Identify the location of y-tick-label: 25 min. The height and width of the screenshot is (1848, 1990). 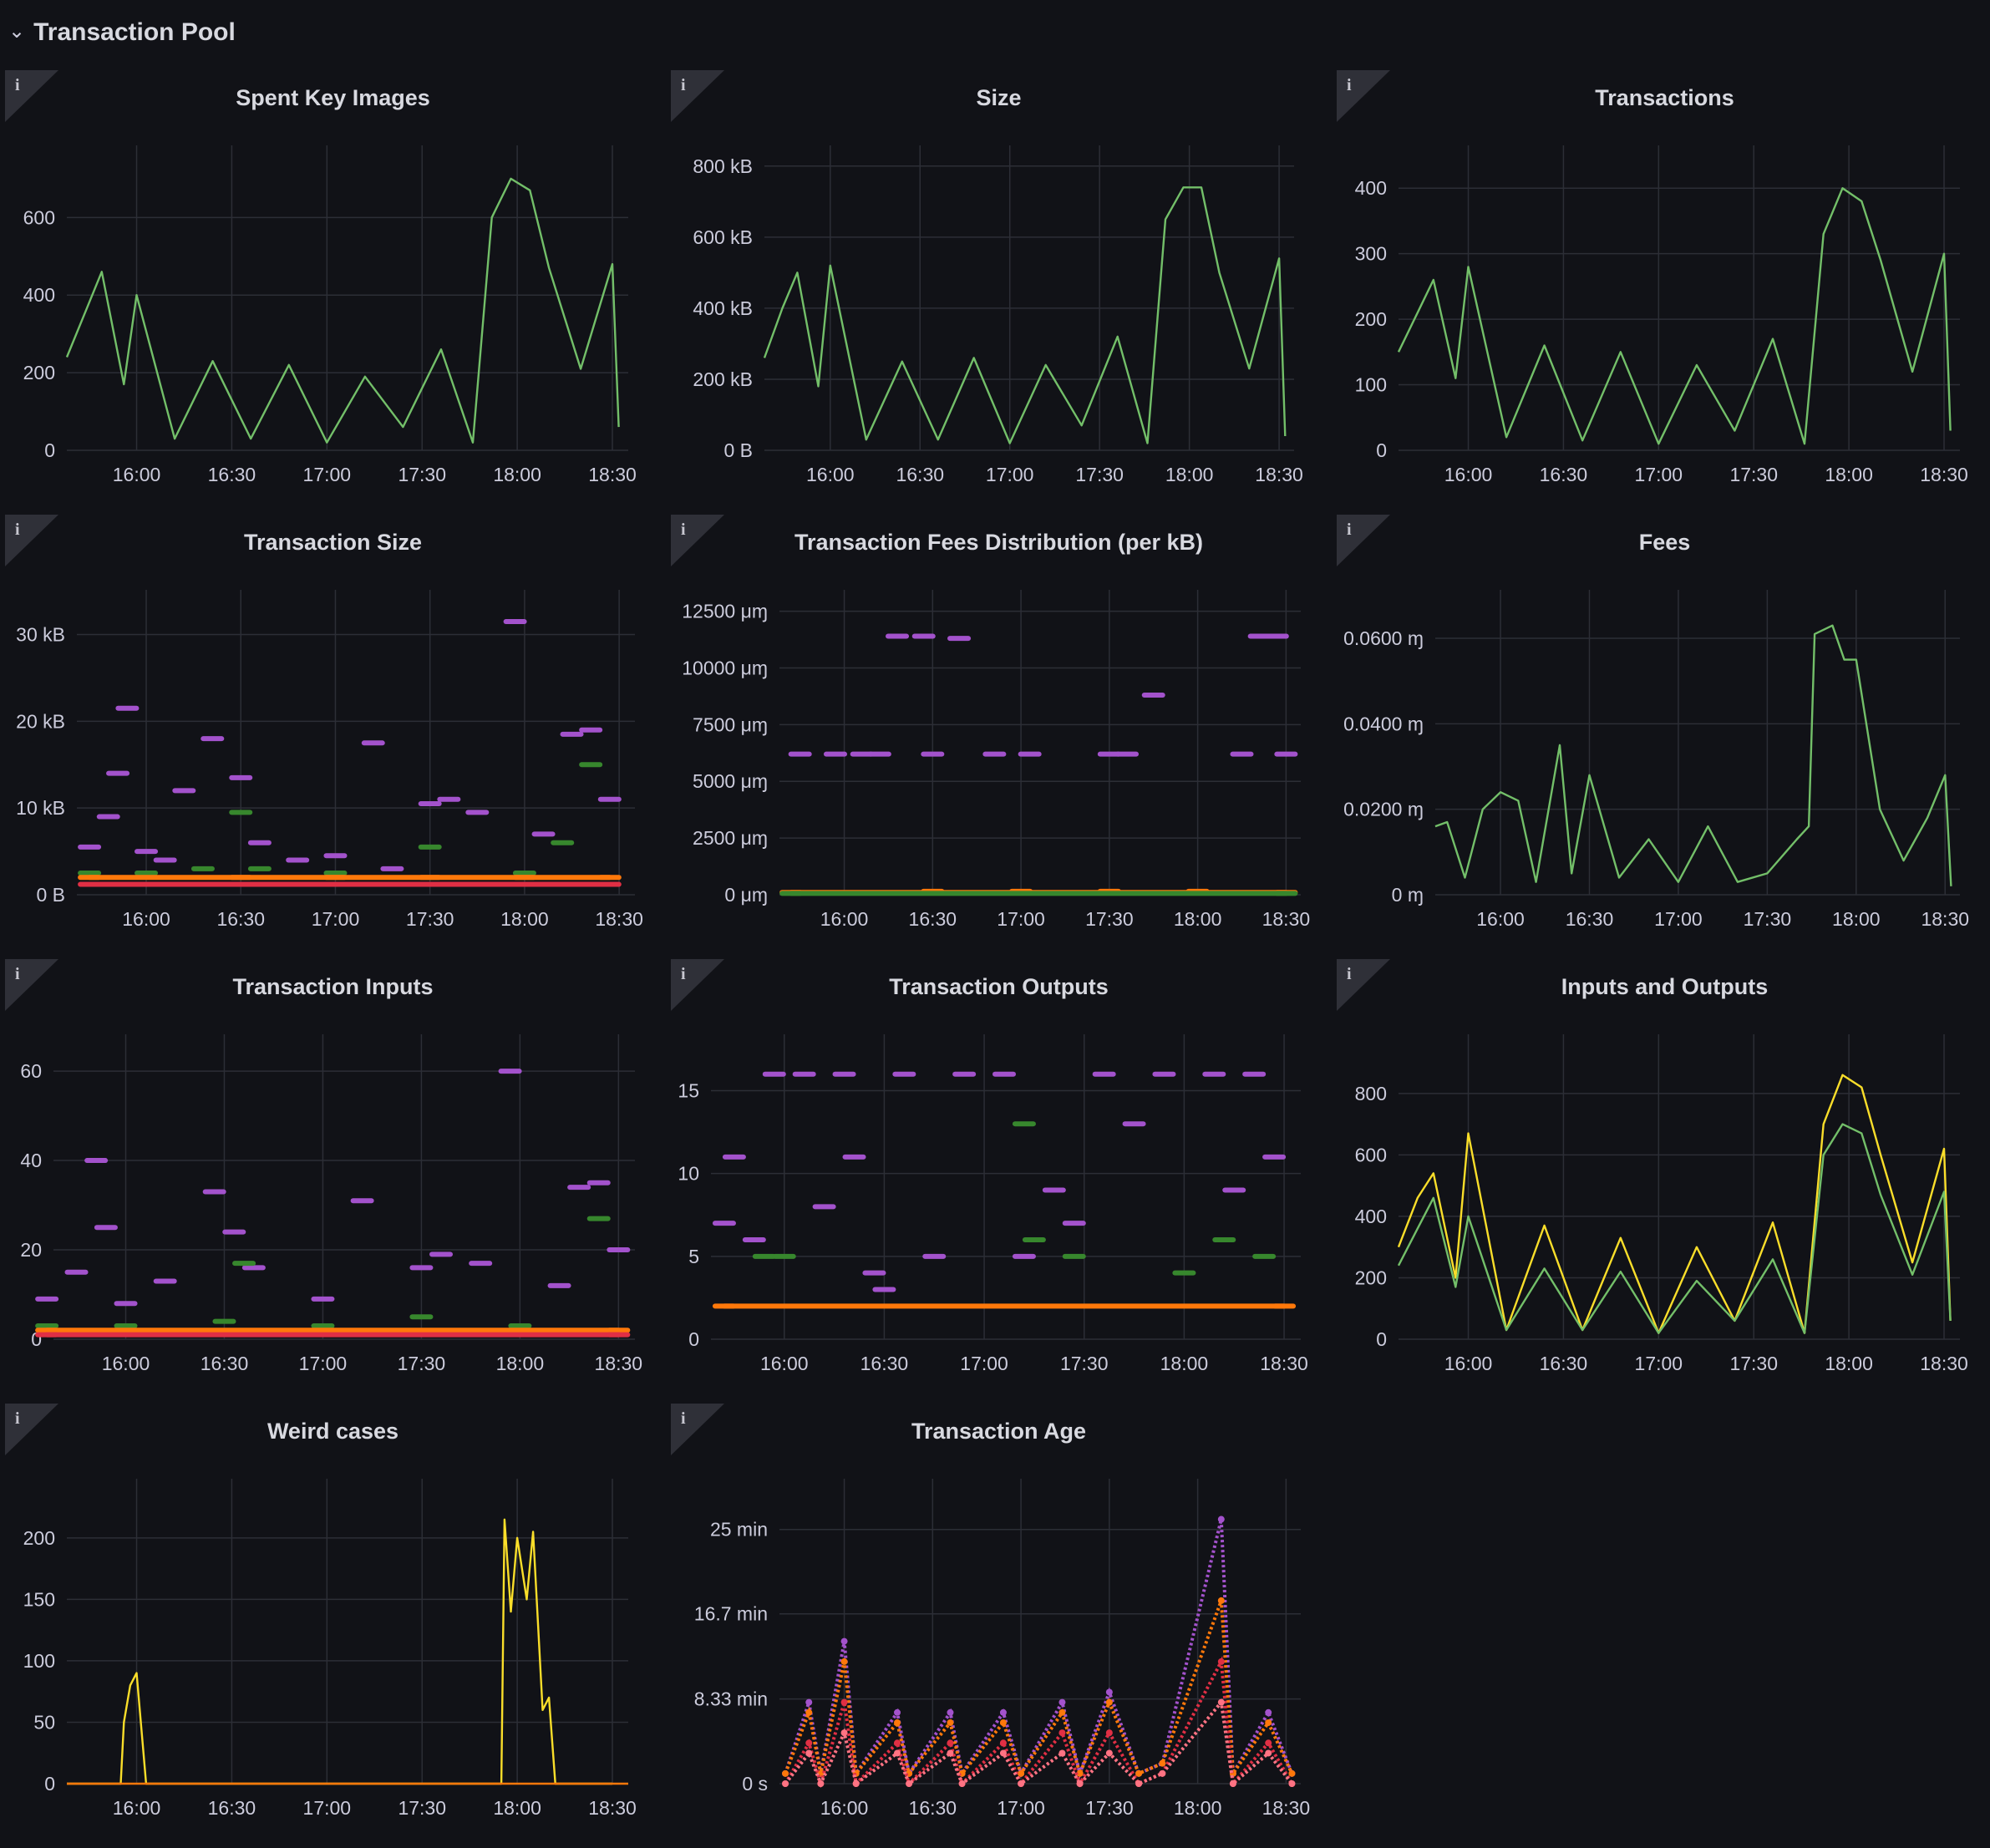
(739, 1530).